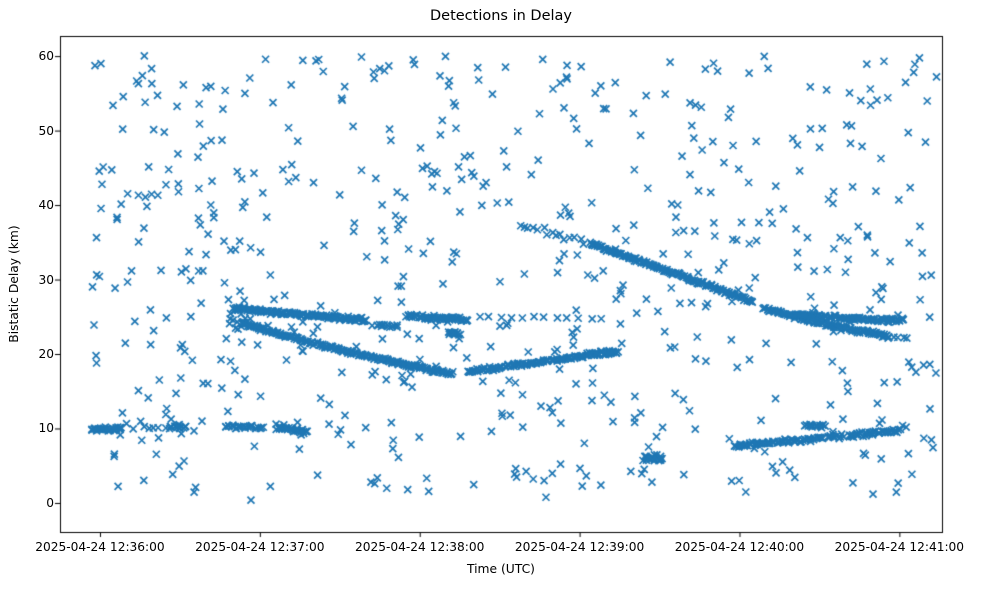 This screenshot has width=985, height=590. What do you see at coordinates (46, 205) in the screenshot?
I see `y-tick-label: 40` at bounding box center [46, 205].